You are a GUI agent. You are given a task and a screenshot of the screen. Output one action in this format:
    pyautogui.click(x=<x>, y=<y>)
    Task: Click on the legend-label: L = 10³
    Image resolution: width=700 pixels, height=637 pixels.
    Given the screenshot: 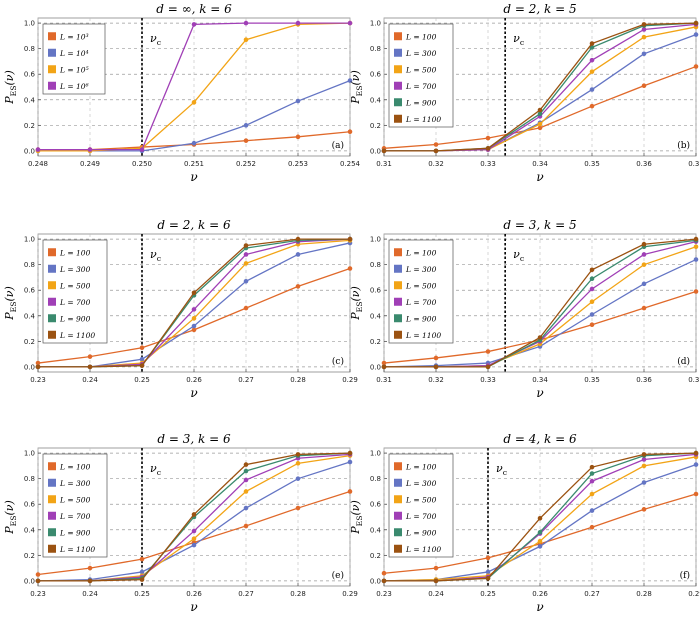 What is the action you would take?
    pyautogui.click(x=74, y=36)
    